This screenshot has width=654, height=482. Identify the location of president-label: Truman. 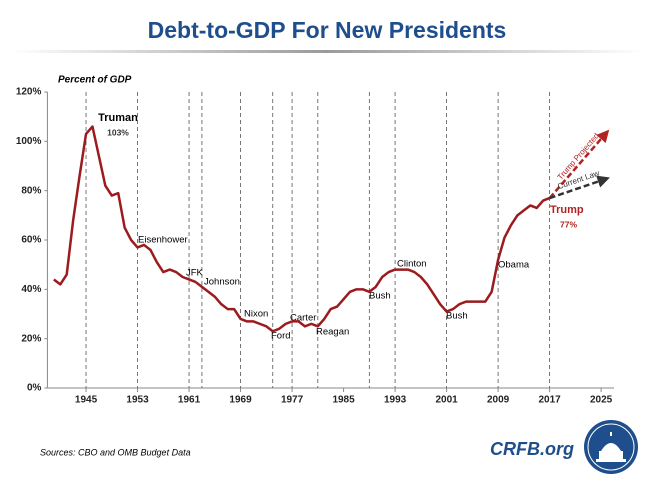
(118, 118).